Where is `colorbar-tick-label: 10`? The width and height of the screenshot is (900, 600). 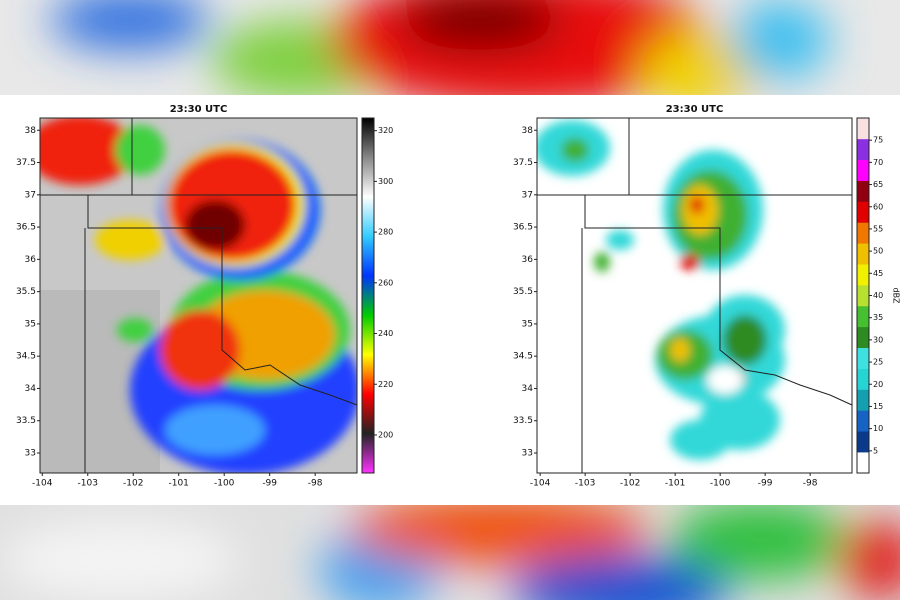
colorbar-tick-label: 10 is located at coordinates (878, 428).